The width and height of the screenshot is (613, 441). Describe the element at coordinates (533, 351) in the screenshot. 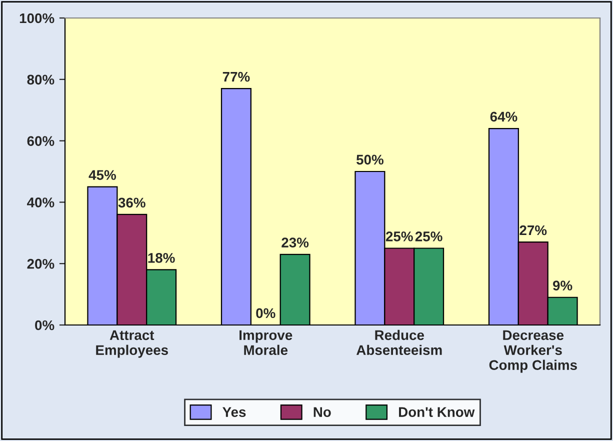

I see `x-tick-label: Decrease Worker's Comp Claims` at that location.